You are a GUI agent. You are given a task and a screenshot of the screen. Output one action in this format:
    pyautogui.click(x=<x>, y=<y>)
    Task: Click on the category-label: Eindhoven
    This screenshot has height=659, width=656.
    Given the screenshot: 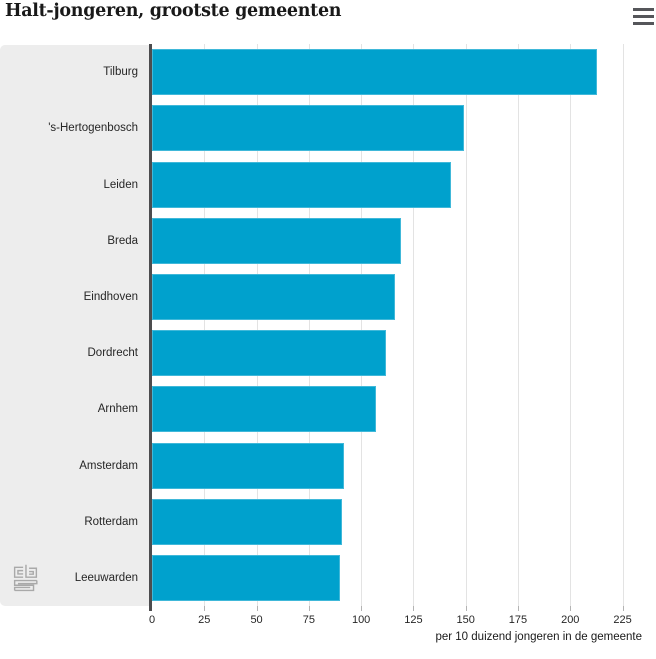 What is the action you would take?
    pyautogui.click(x=110, y=296)
    